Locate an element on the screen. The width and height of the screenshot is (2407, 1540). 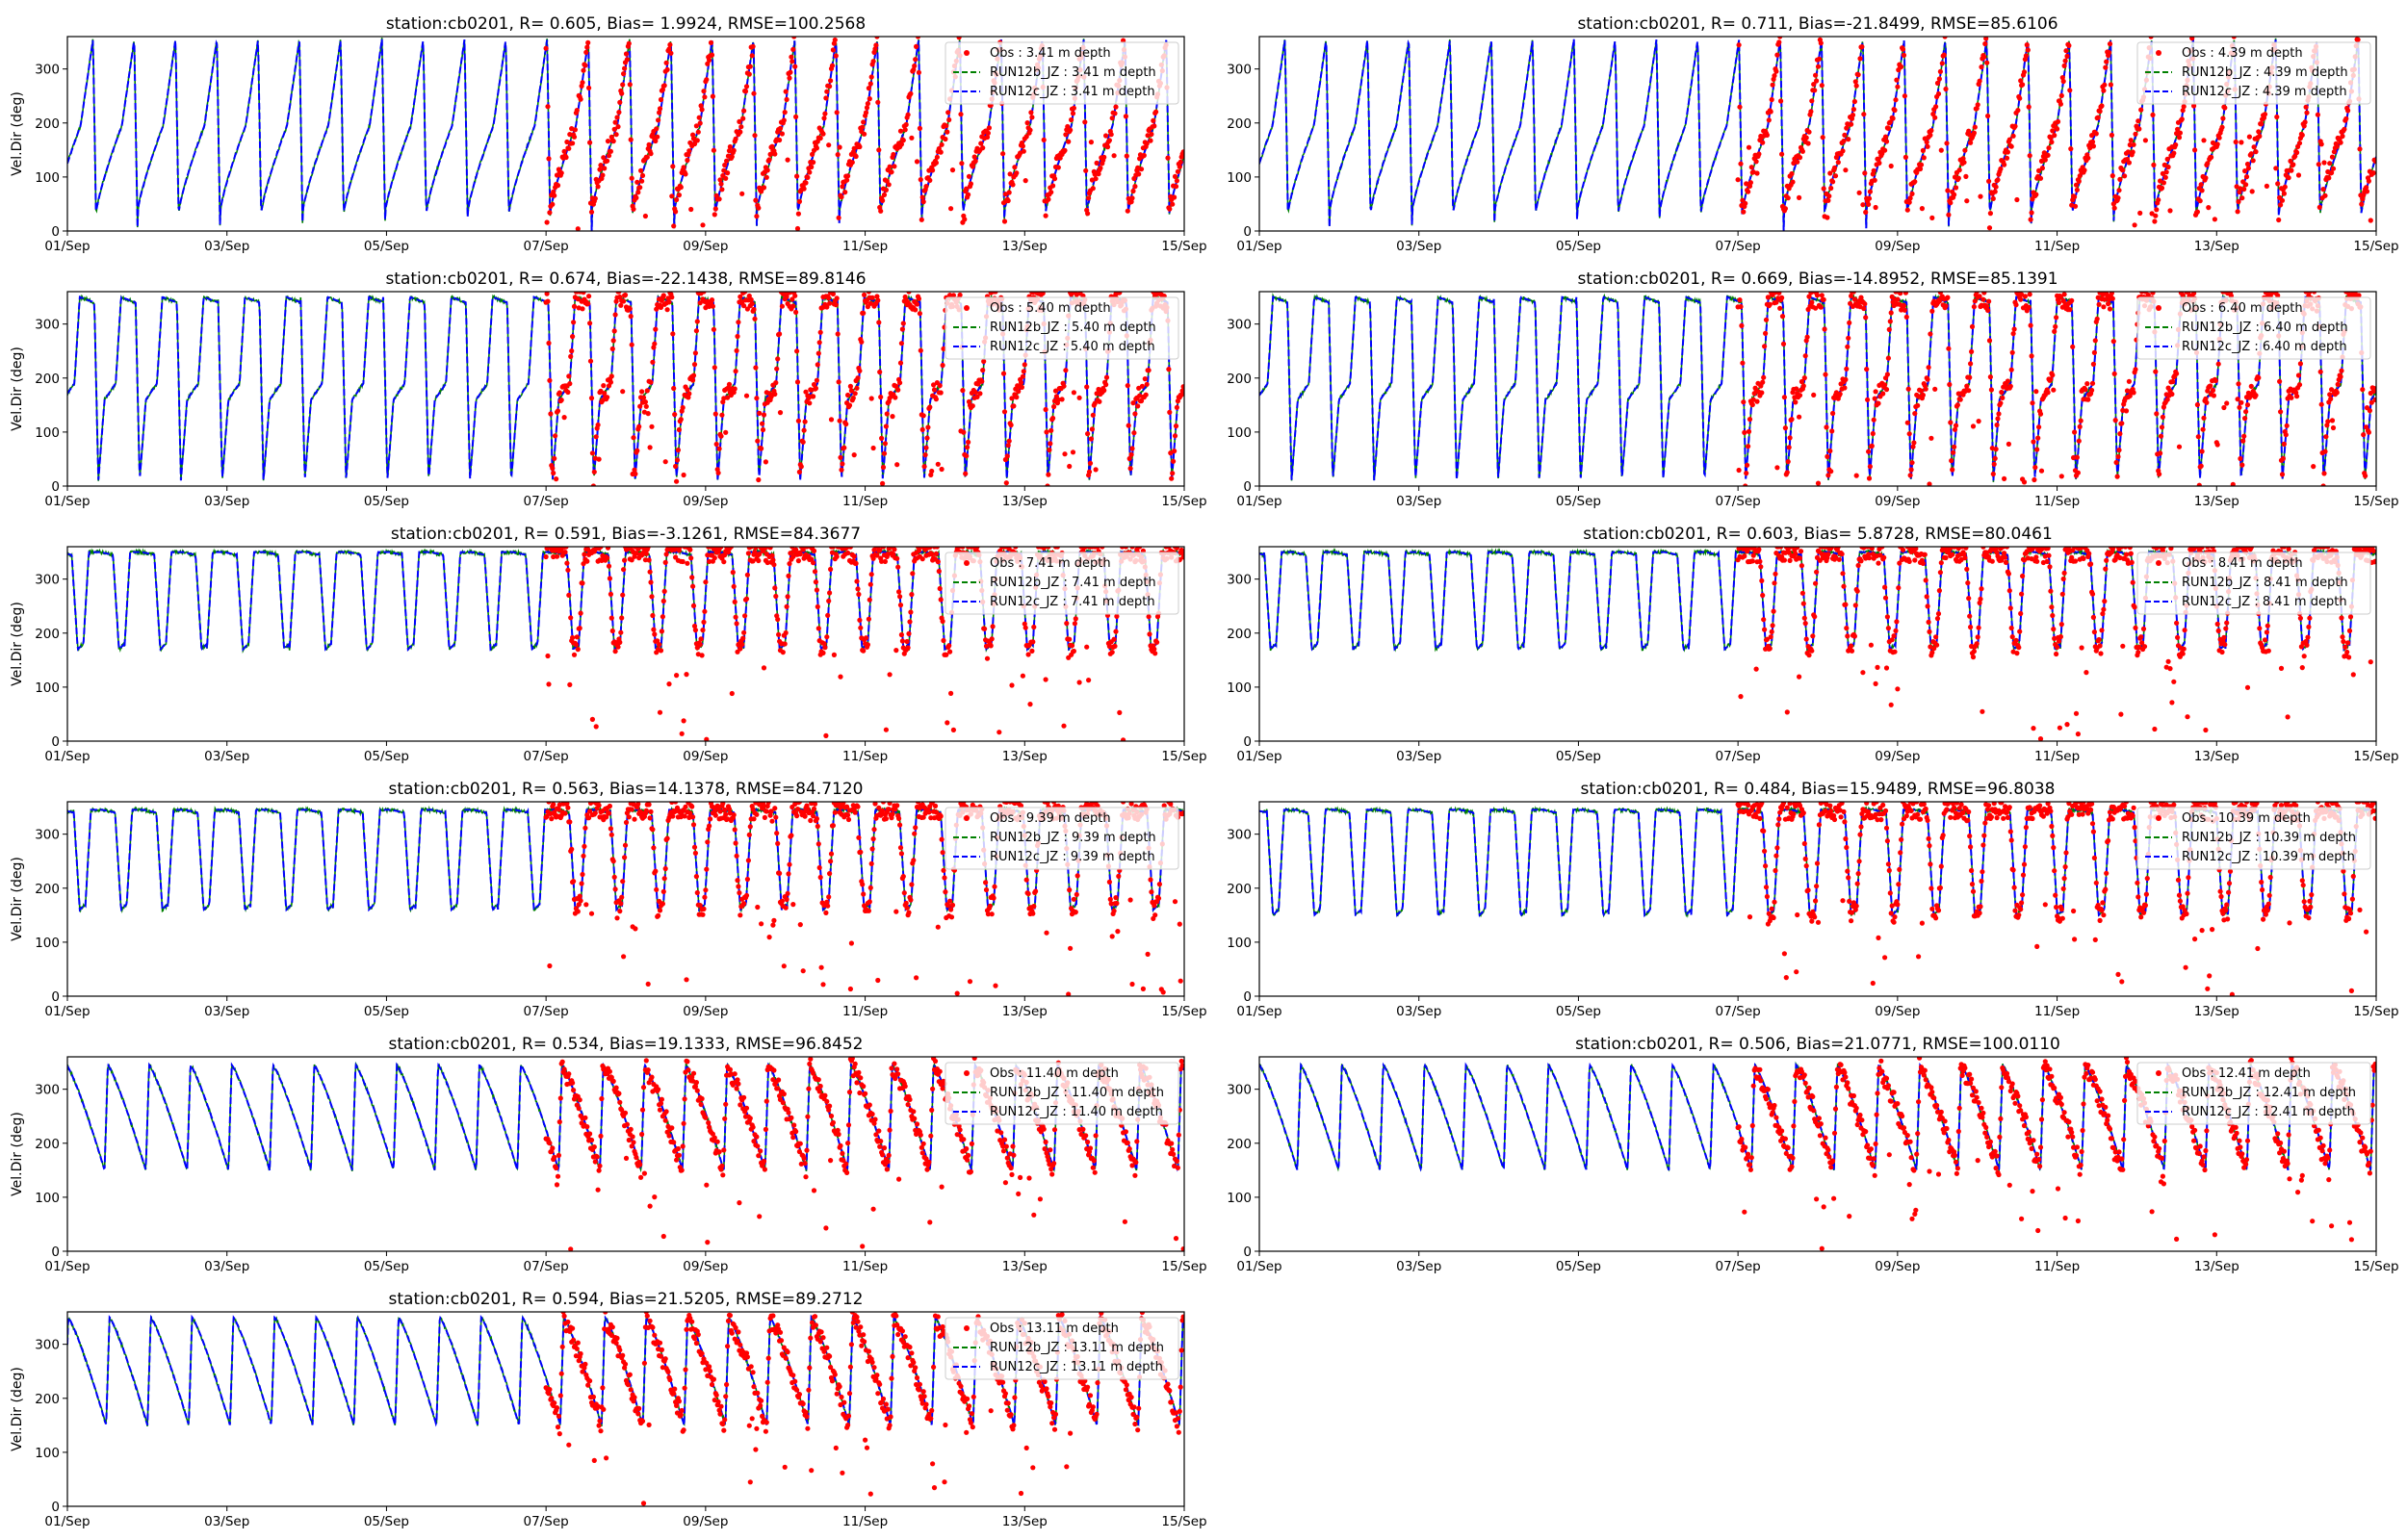
y-axis-label: Vel.Dir (deg) is located at coordinates (17, 133).